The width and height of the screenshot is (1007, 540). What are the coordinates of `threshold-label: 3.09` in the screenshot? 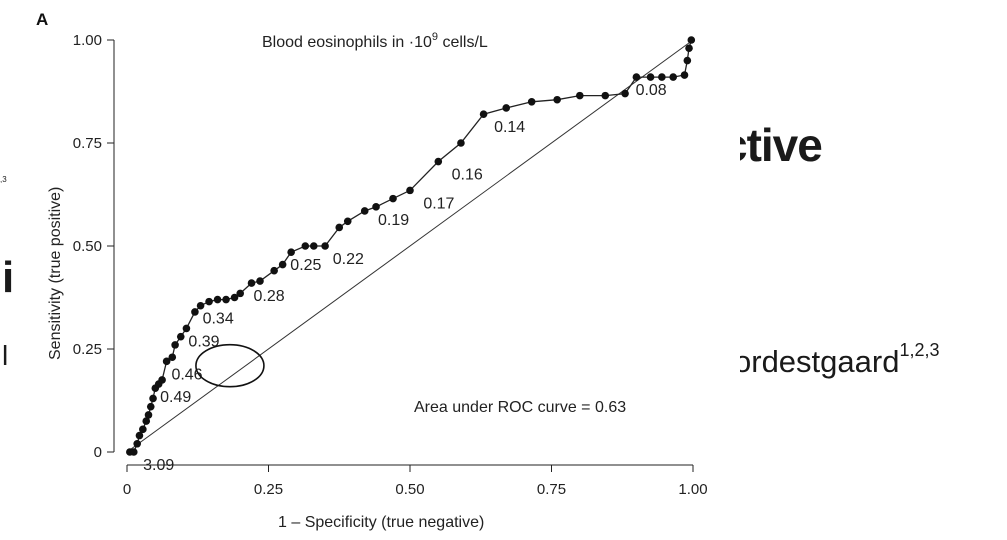 It's located at (158, 465).